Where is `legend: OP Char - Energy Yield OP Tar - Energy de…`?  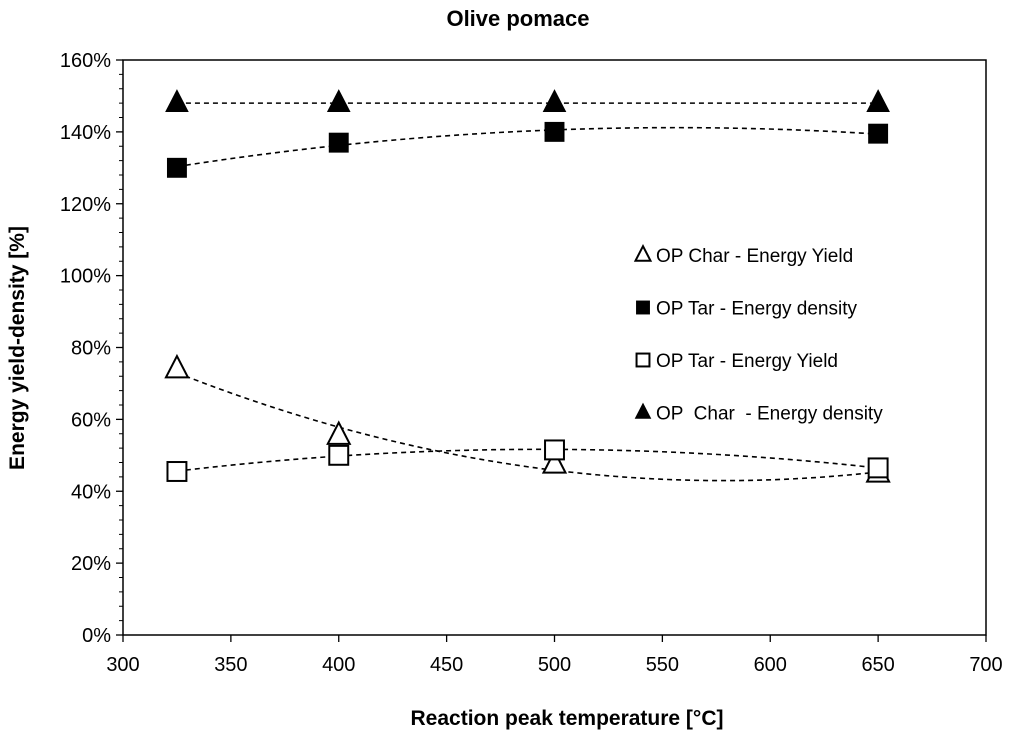 legend: OP Char - Energy Yield OP Tar - Energy de… is located at coordinates (758, 334).